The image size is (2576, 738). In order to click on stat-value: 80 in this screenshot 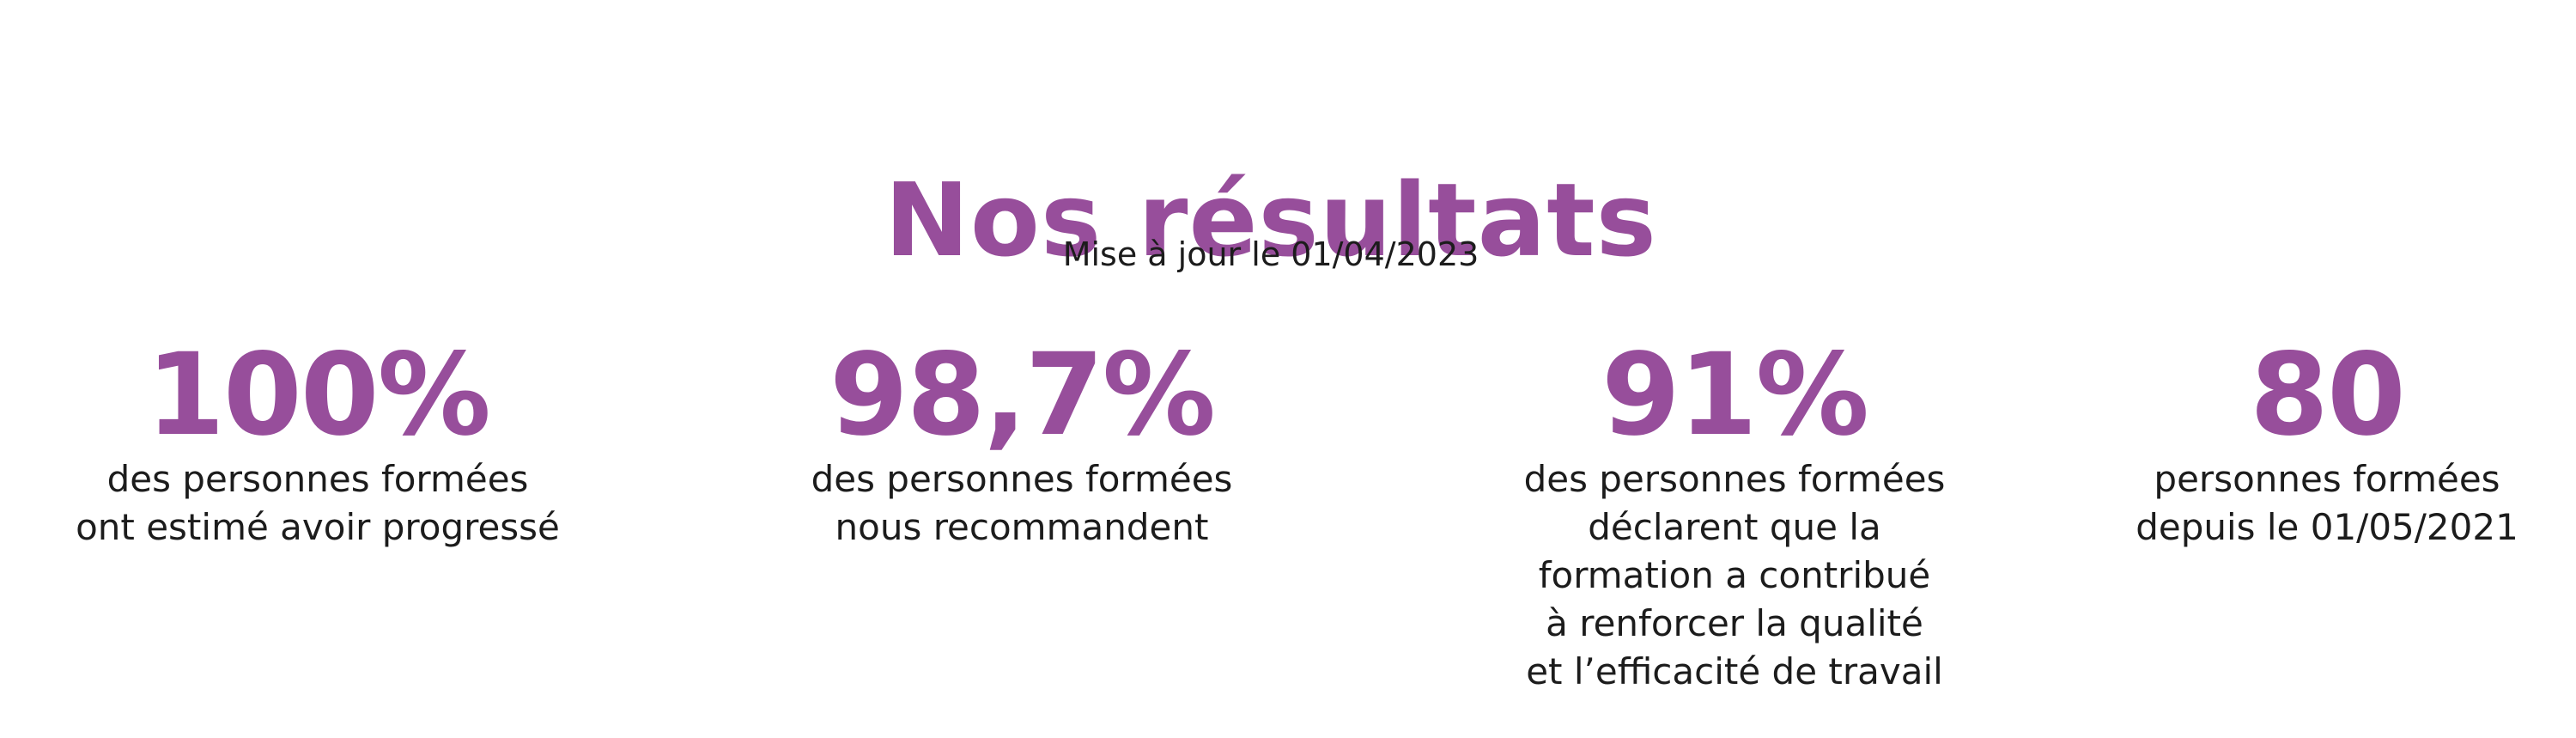, I will do `click(2328, 395)`.